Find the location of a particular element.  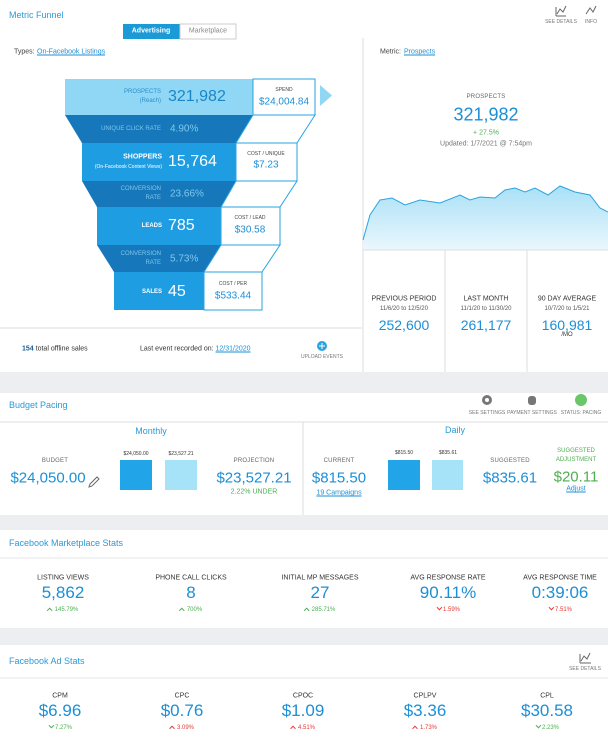

stat-value: 27 is located at coordinates (320, 592).